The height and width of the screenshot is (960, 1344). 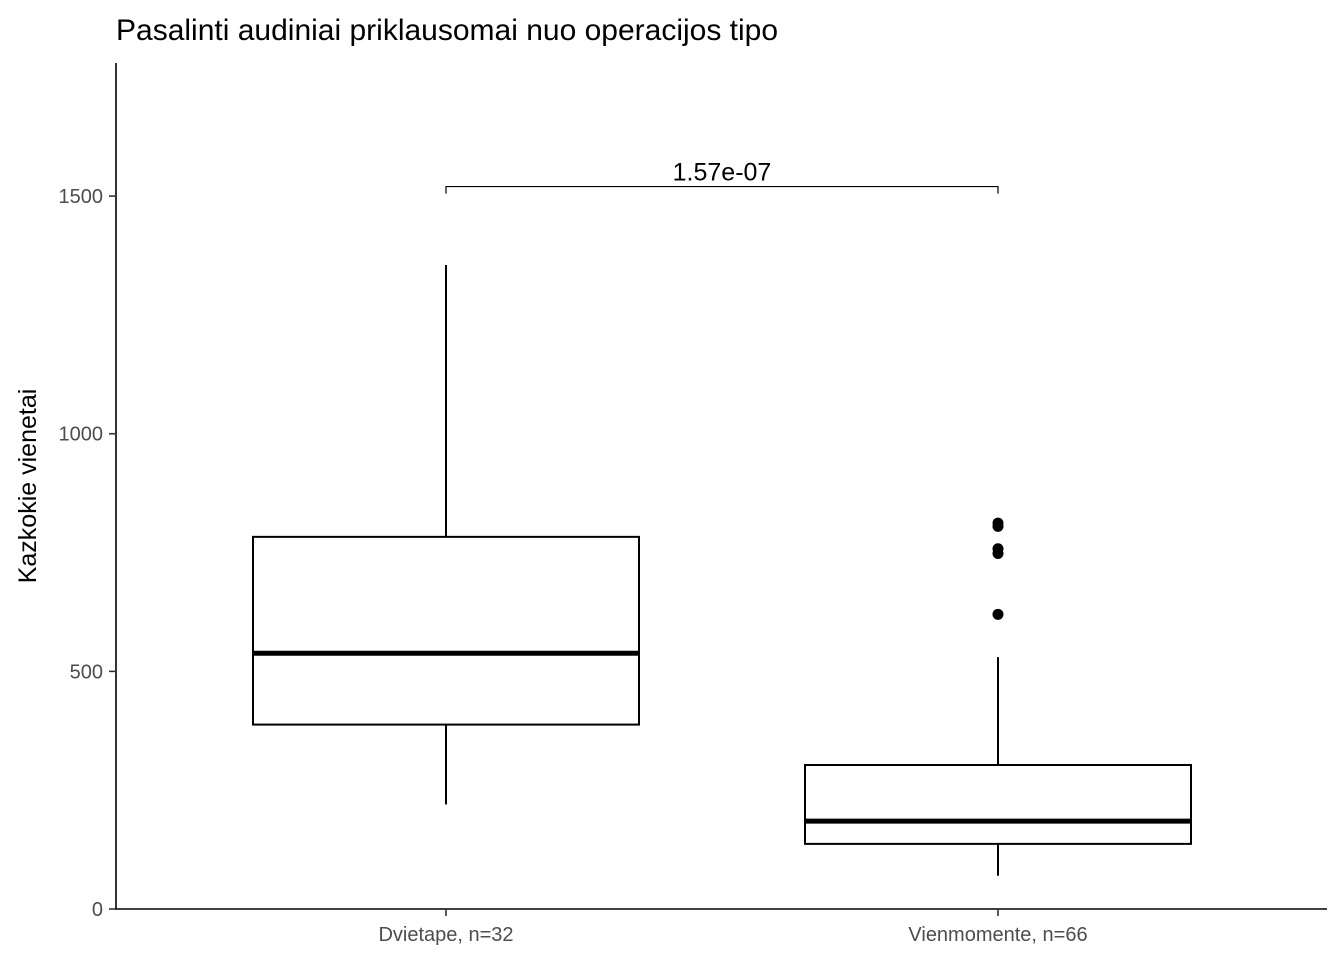 What do you see at coordinates (445, 935) in the screenshot?
I see `x-tick-label: Dvietape, n=32` at bounding box center [445, 935].